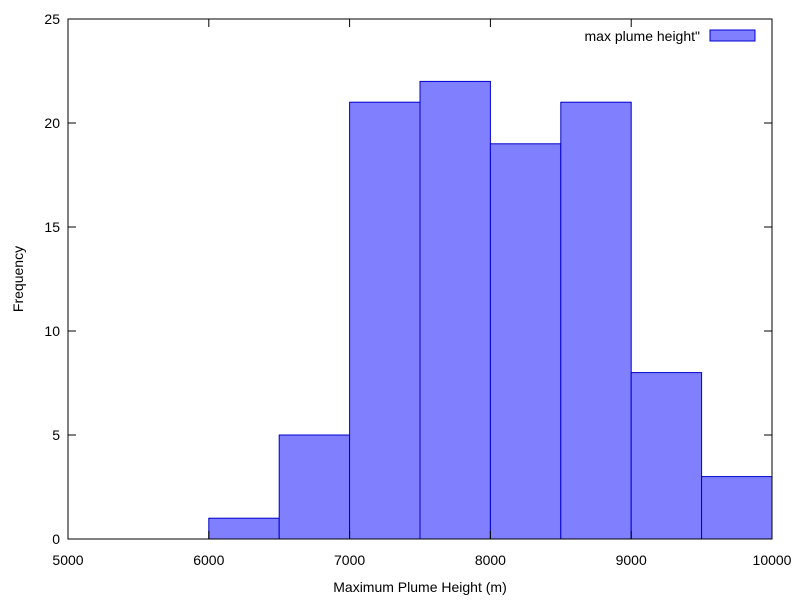  What do you see at coordinates (52, 331) in the screenshot?
I see `y-tick-label: 10` at bounding box center [52, 331].